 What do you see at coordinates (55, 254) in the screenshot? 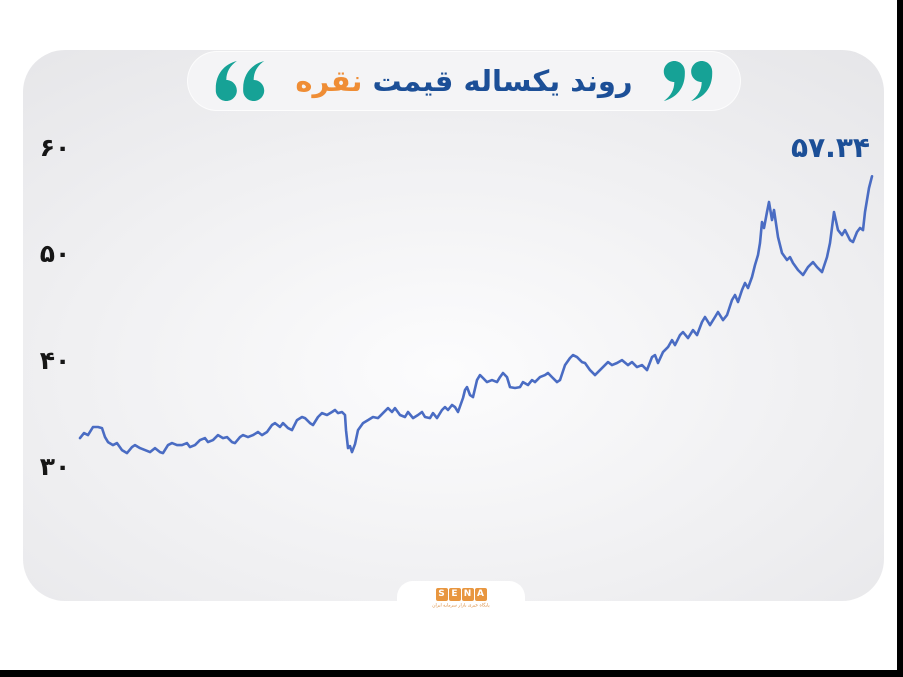
I see `y-axis-tick-50: ۵۰` at bounding box center [55, 254].